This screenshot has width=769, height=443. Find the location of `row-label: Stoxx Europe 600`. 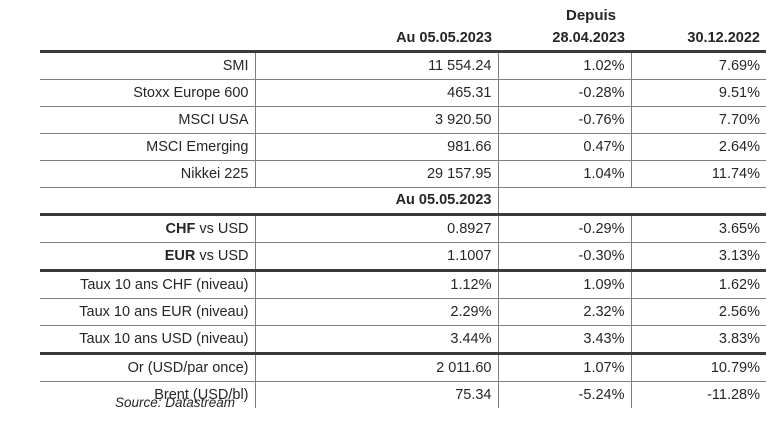

row-label: Stoxx Europe 600 is located at coordinates (148, 93).